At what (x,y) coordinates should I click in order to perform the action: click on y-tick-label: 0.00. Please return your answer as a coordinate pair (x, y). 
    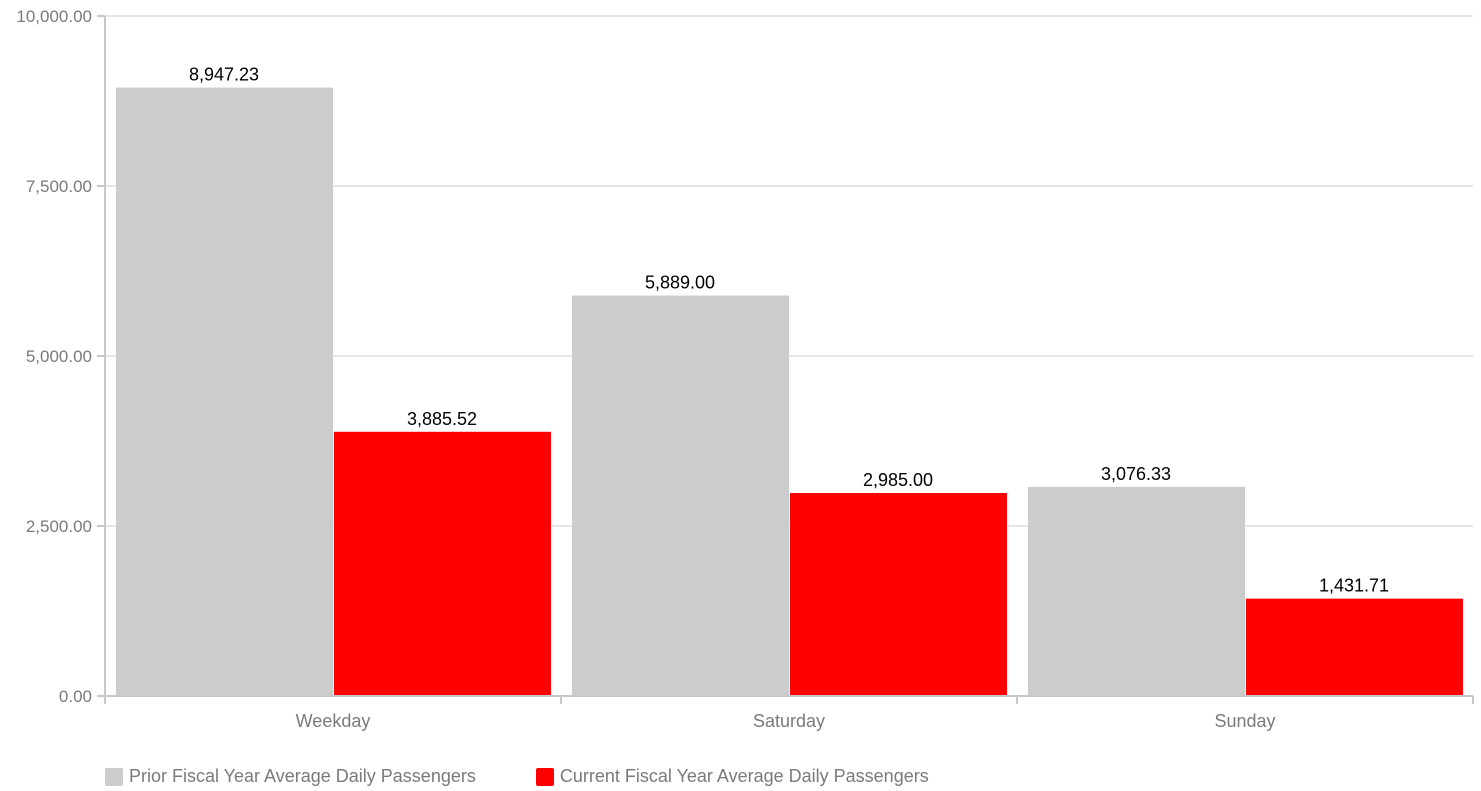
    Looking at the image, I should click on (75, 696).